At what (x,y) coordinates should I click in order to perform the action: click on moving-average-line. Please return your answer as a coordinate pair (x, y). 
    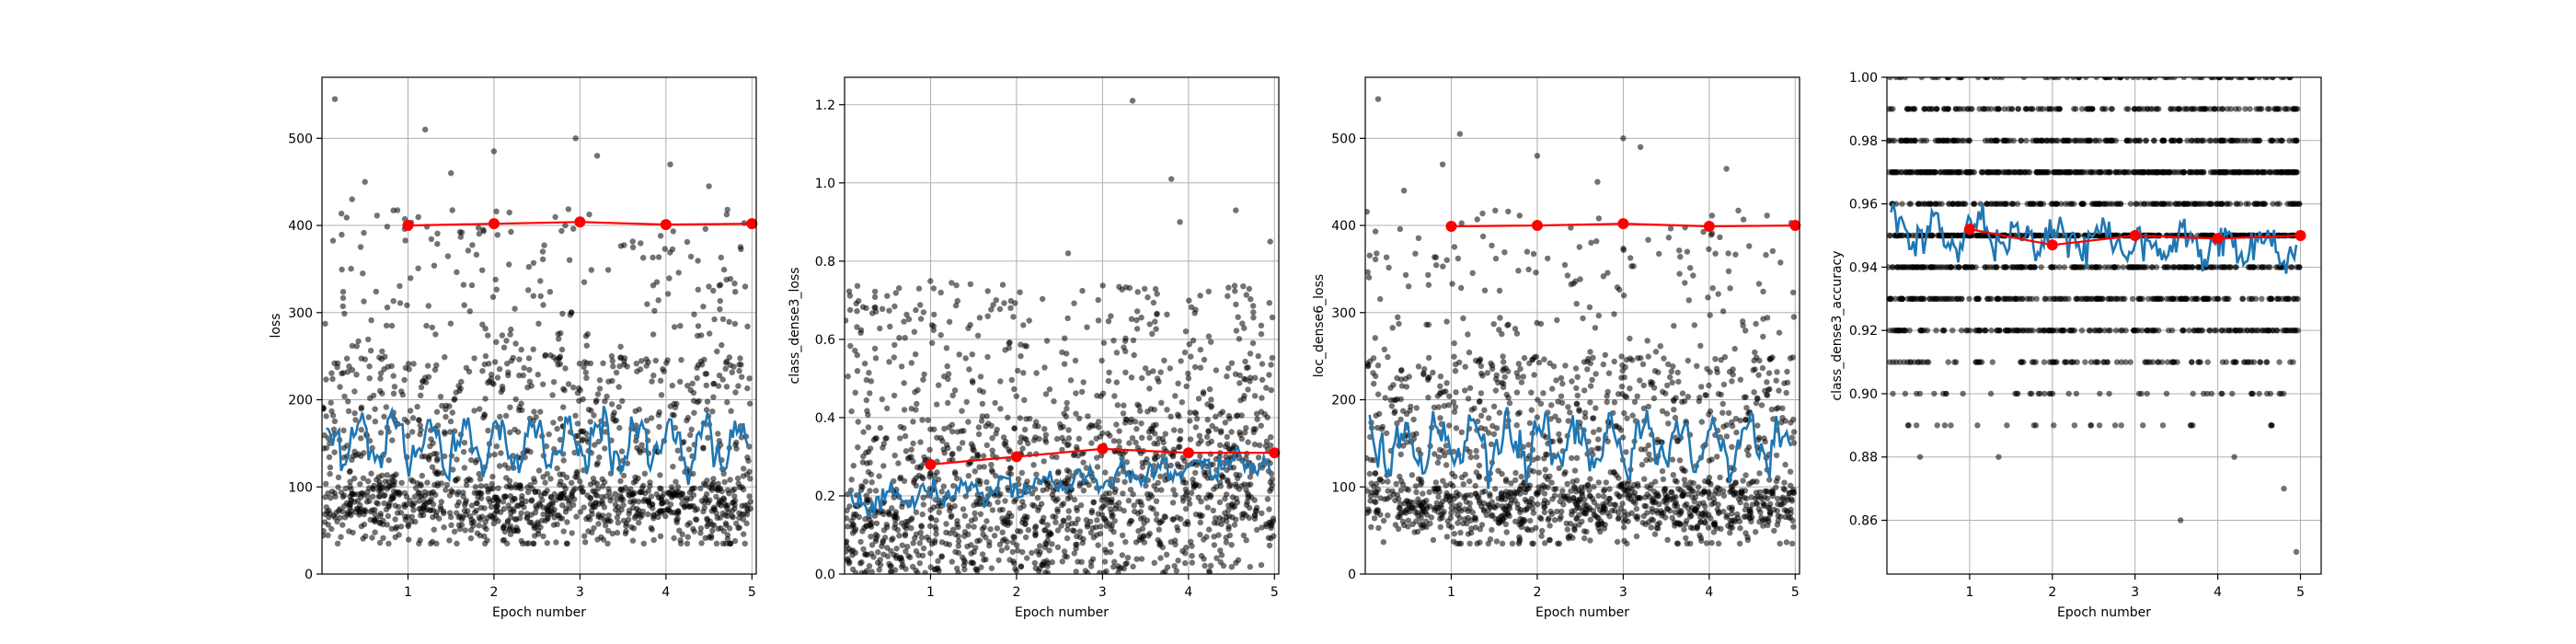
    Looking at the image, I should click on (537, 446).